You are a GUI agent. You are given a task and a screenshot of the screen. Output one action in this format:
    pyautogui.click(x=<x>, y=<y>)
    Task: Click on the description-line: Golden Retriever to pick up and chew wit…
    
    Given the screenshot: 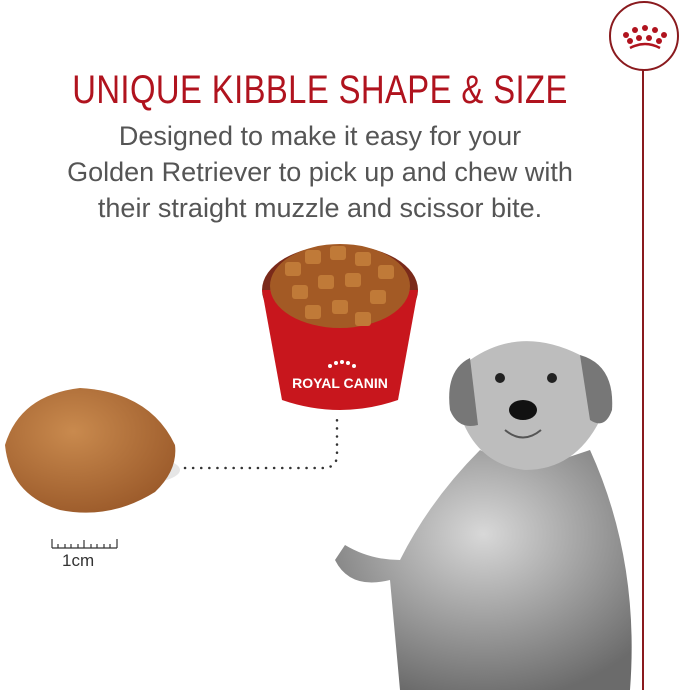 What is the action you would take?
    pyautogui.click(x=320, y=172)
    